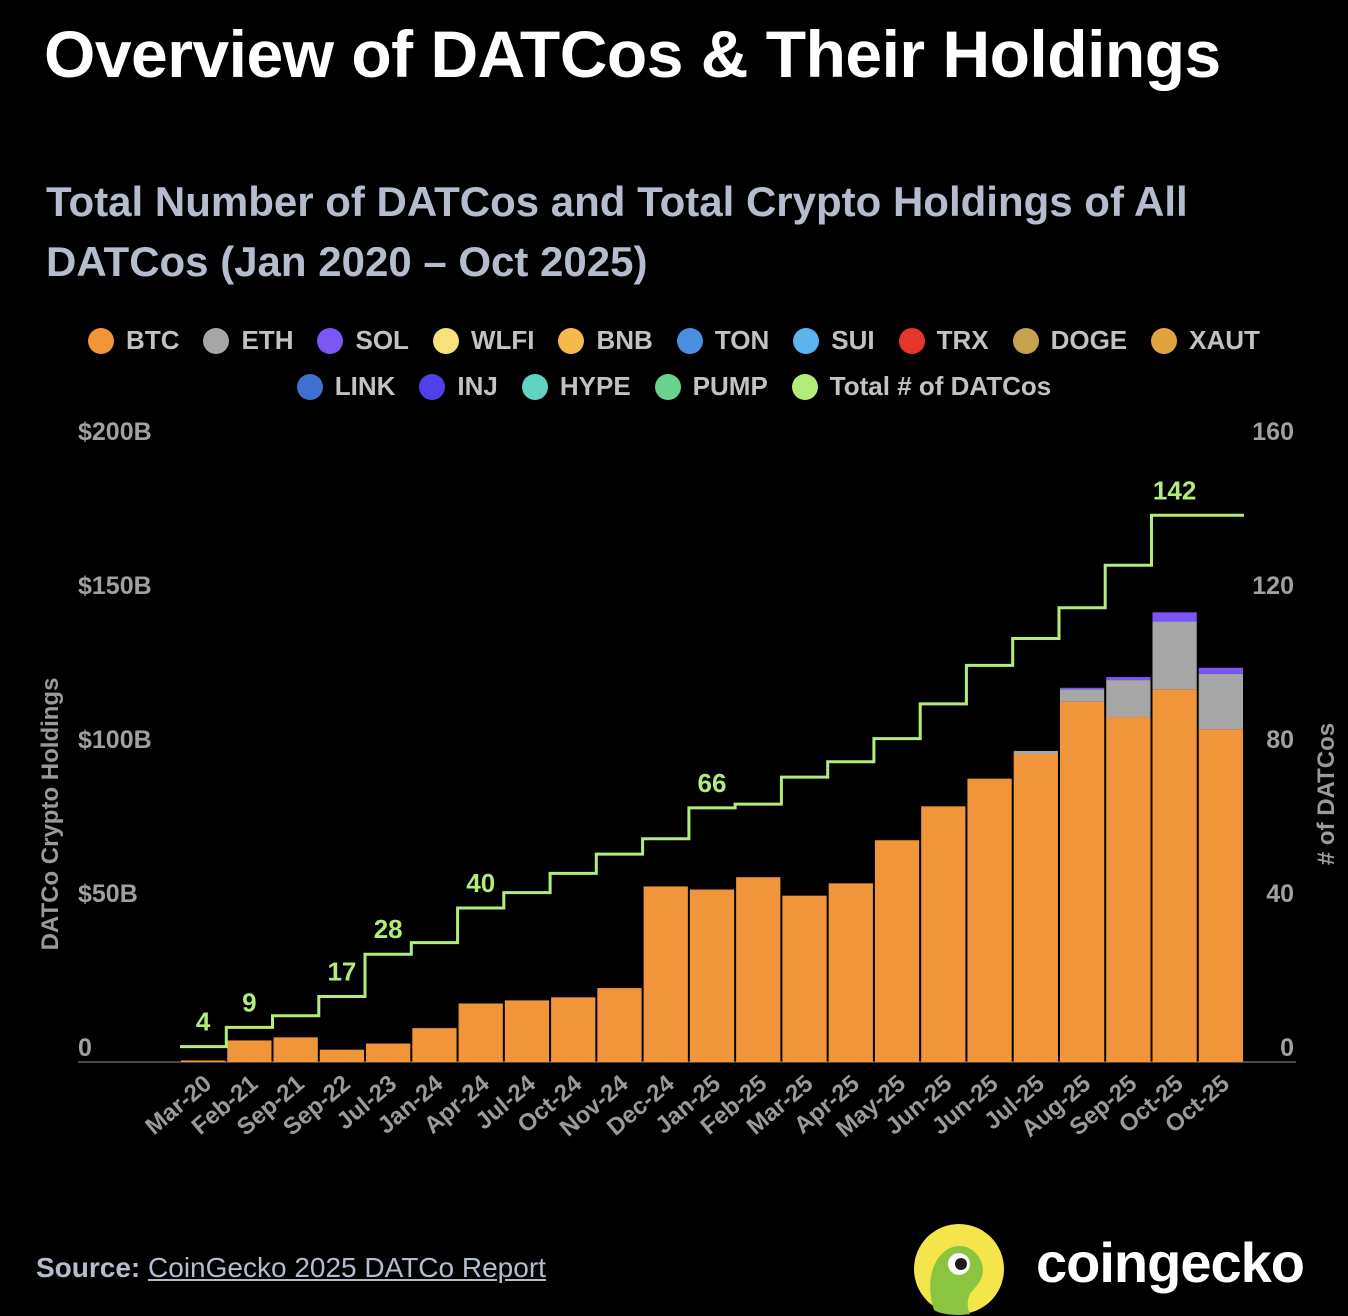 Image resolution: width=1348 pixels, height=1316 pixels. I want to click on legend-label: ETH, so click(267, 340).